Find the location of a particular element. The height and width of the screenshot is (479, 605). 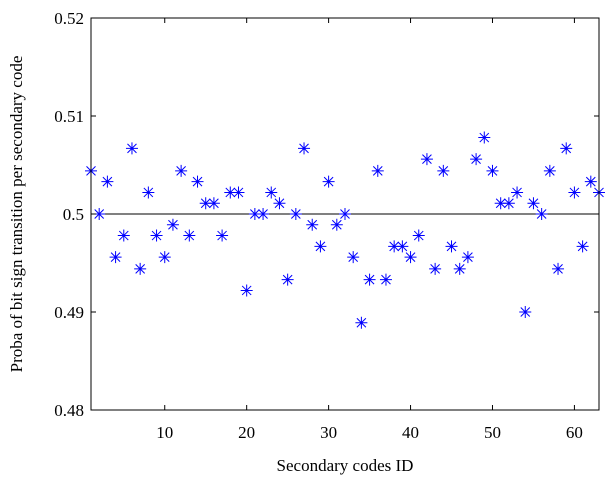

x-tick-label: 50 is located at coordinates (492, 432).